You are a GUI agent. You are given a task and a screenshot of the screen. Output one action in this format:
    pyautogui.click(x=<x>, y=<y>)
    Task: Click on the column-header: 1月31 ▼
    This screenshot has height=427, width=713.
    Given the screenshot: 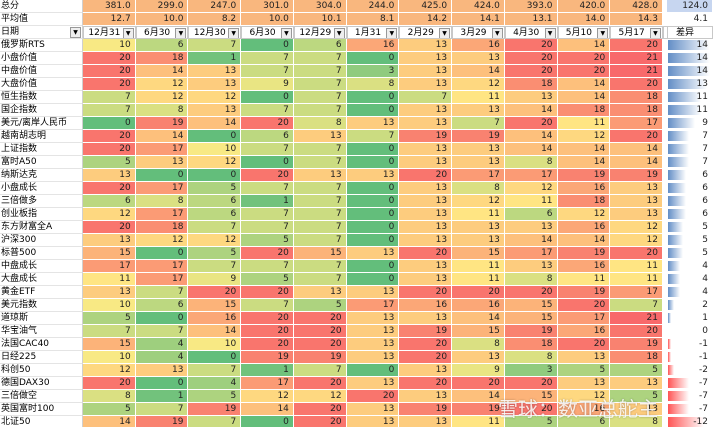 What is the action you would take?
    pyautogui.click(x=373, y=32)
    